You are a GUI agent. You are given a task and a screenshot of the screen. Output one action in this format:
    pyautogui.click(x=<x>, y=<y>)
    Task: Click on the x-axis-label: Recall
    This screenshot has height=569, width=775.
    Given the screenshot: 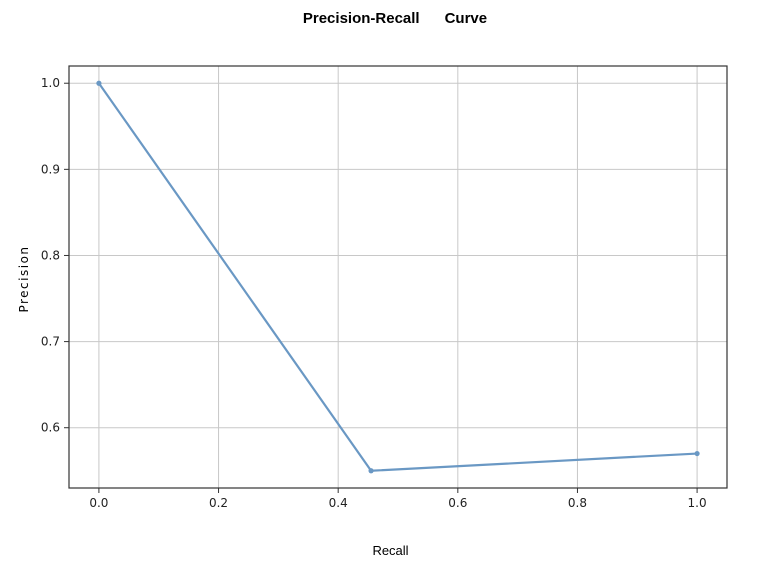 What is the action you would take?
    pyautogui.click(x=390, y=550)
    